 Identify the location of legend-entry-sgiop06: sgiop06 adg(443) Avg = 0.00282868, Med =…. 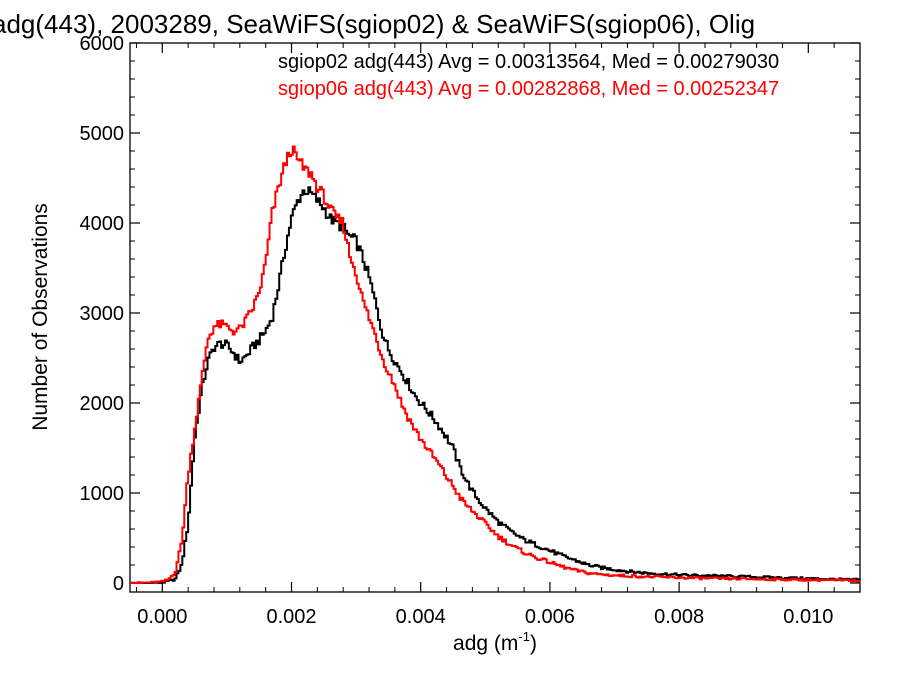
(528, 89).